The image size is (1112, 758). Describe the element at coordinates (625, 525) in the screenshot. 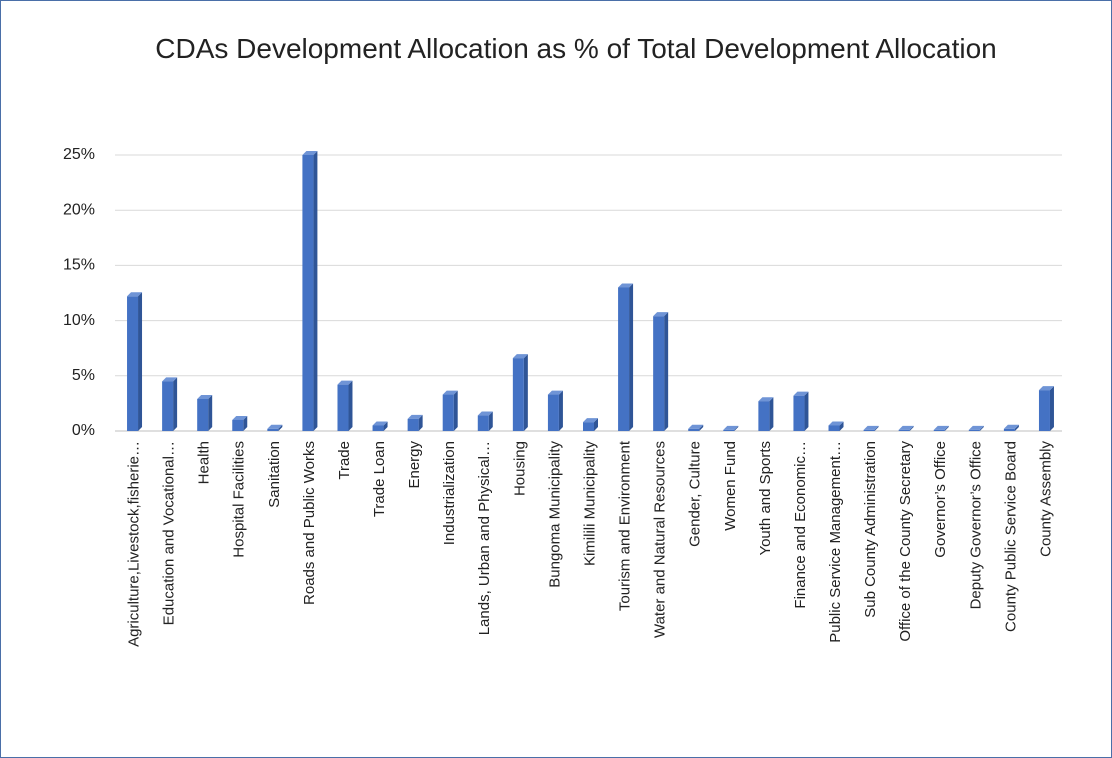

I see `x-tick-label: Tourism and Environment` at that location.